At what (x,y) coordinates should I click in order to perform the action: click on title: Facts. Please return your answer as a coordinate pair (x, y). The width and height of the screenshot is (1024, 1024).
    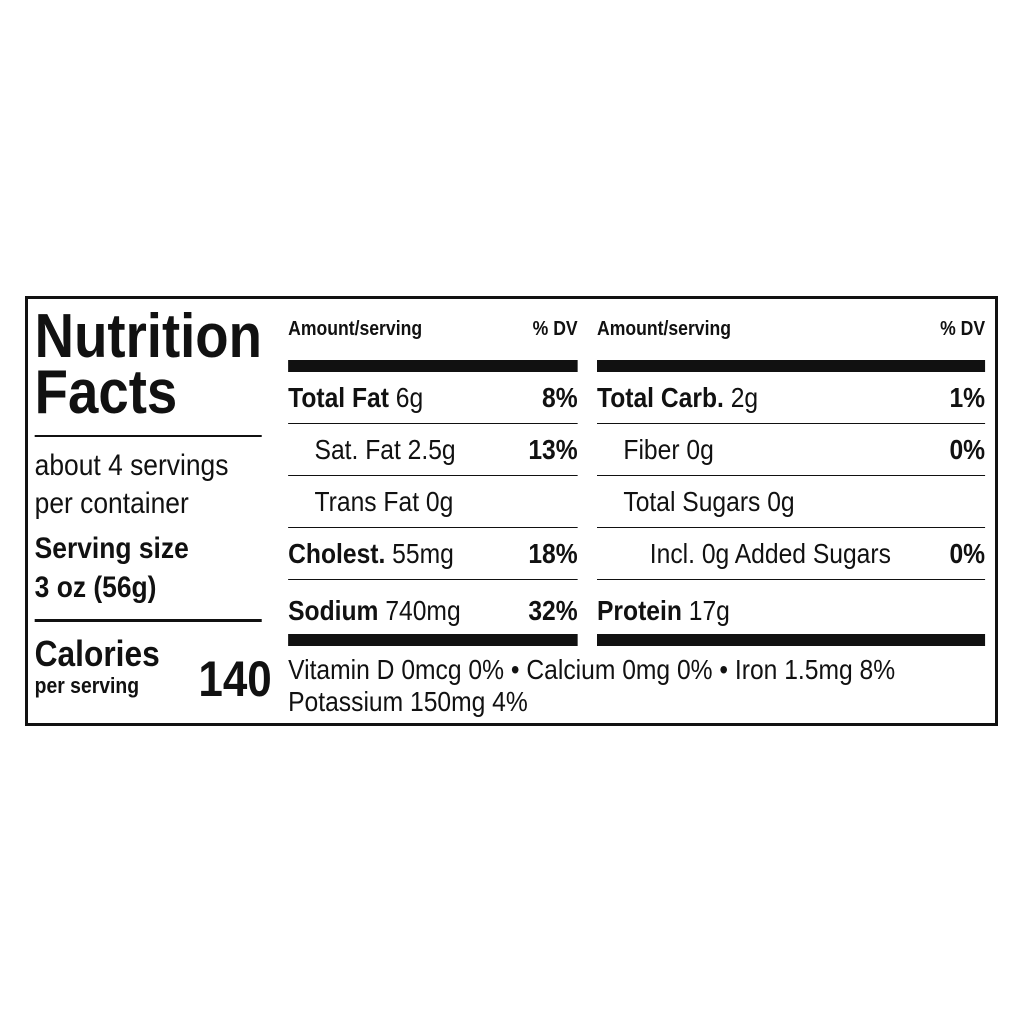
    Looking at the image, I should click on (106, 392).